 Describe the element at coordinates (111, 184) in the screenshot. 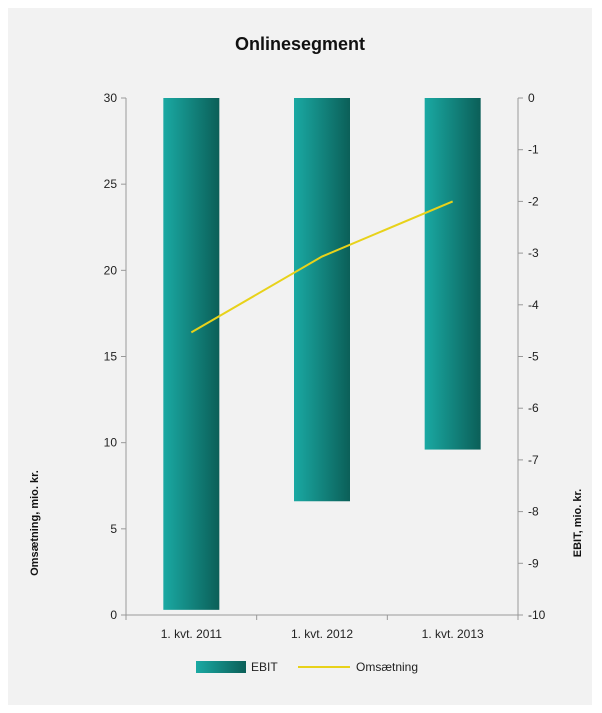

I see `y-left-tick-label: 25` at that location.